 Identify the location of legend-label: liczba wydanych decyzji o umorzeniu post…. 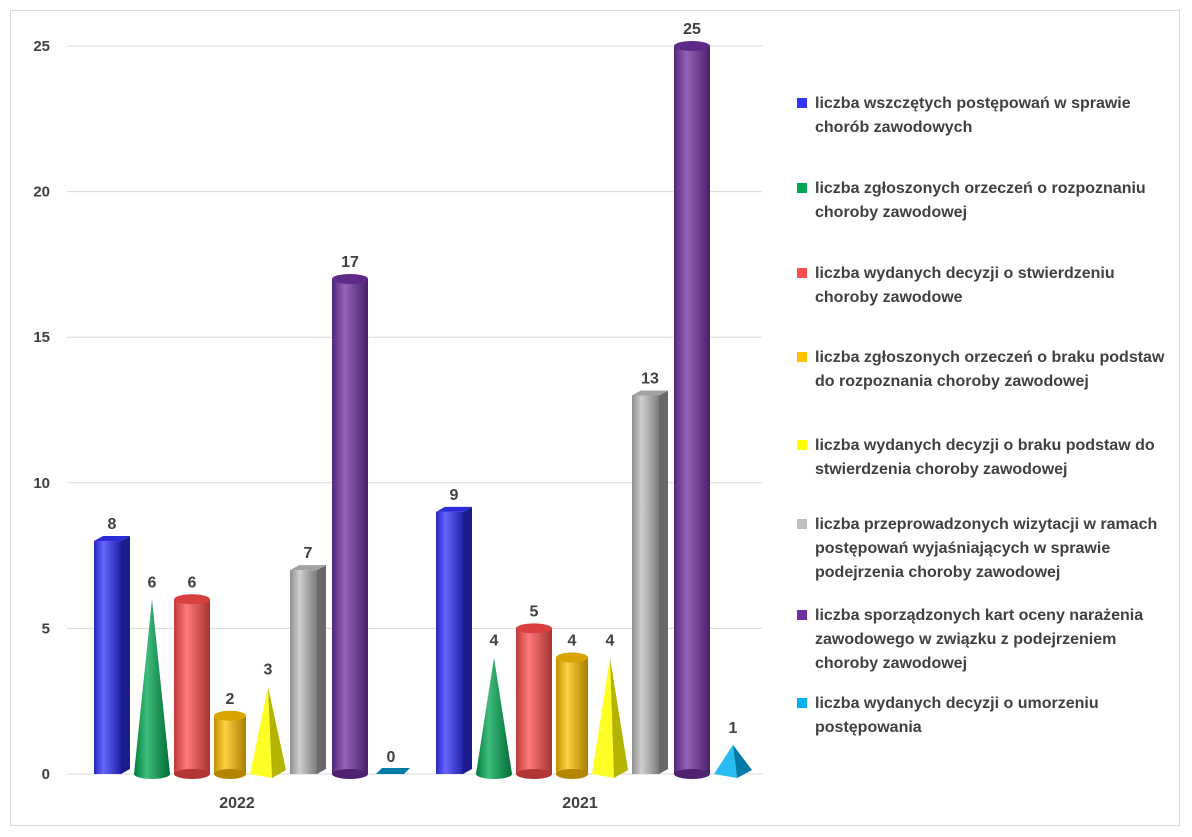
(957, 715).